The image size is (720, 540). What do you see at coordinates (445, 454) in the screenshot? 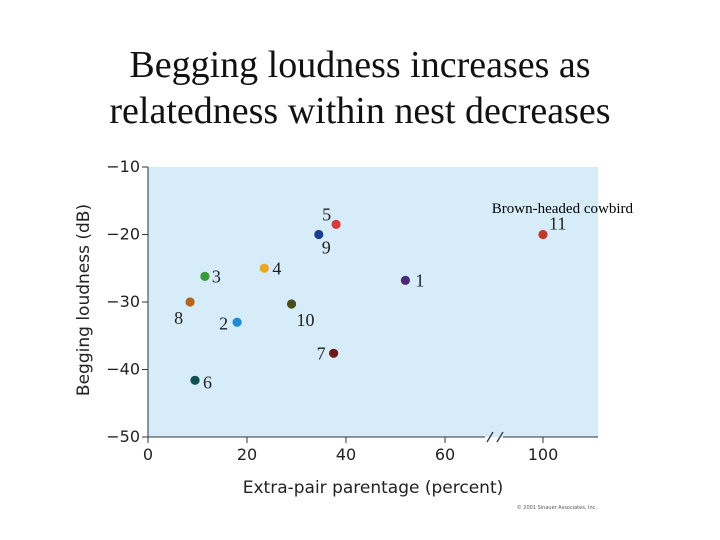
I see `x-tick-label: 60` at bounding box center [445, 454].